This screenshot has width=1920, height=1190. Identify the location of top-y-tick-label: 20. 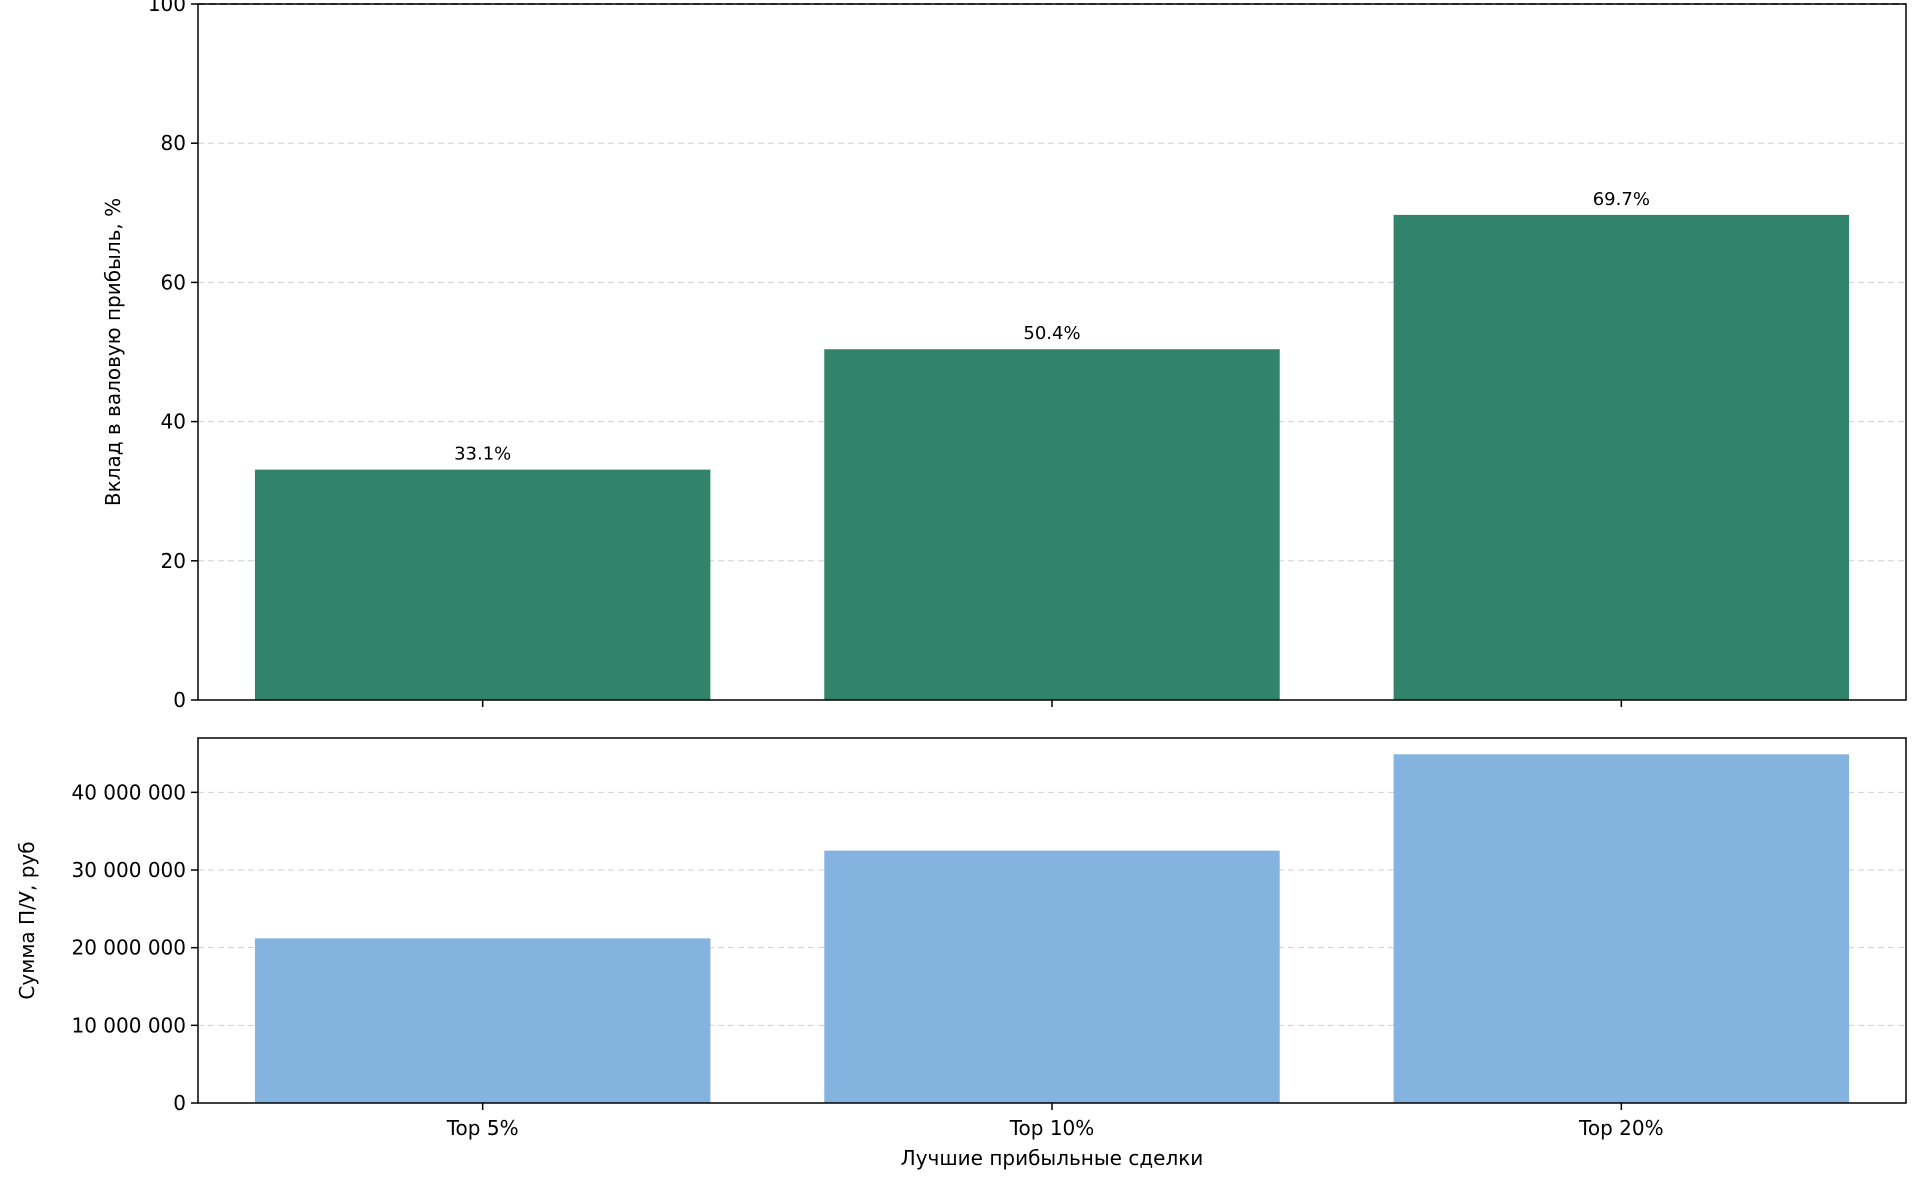
(173, 561).